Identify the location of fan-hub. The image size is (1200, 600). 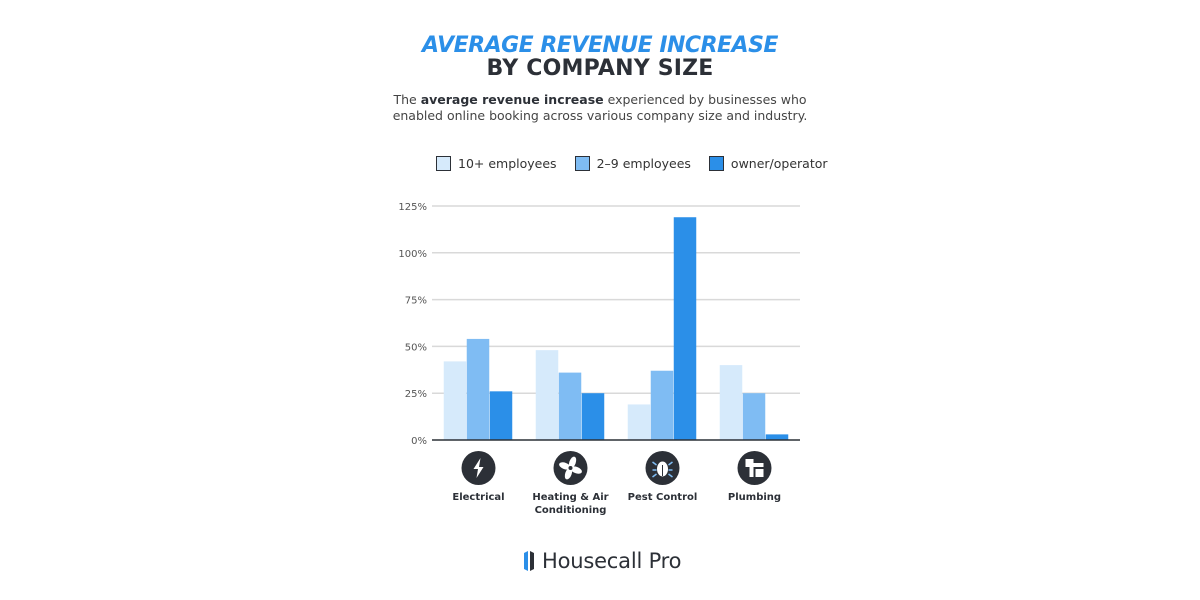
(570, 468).